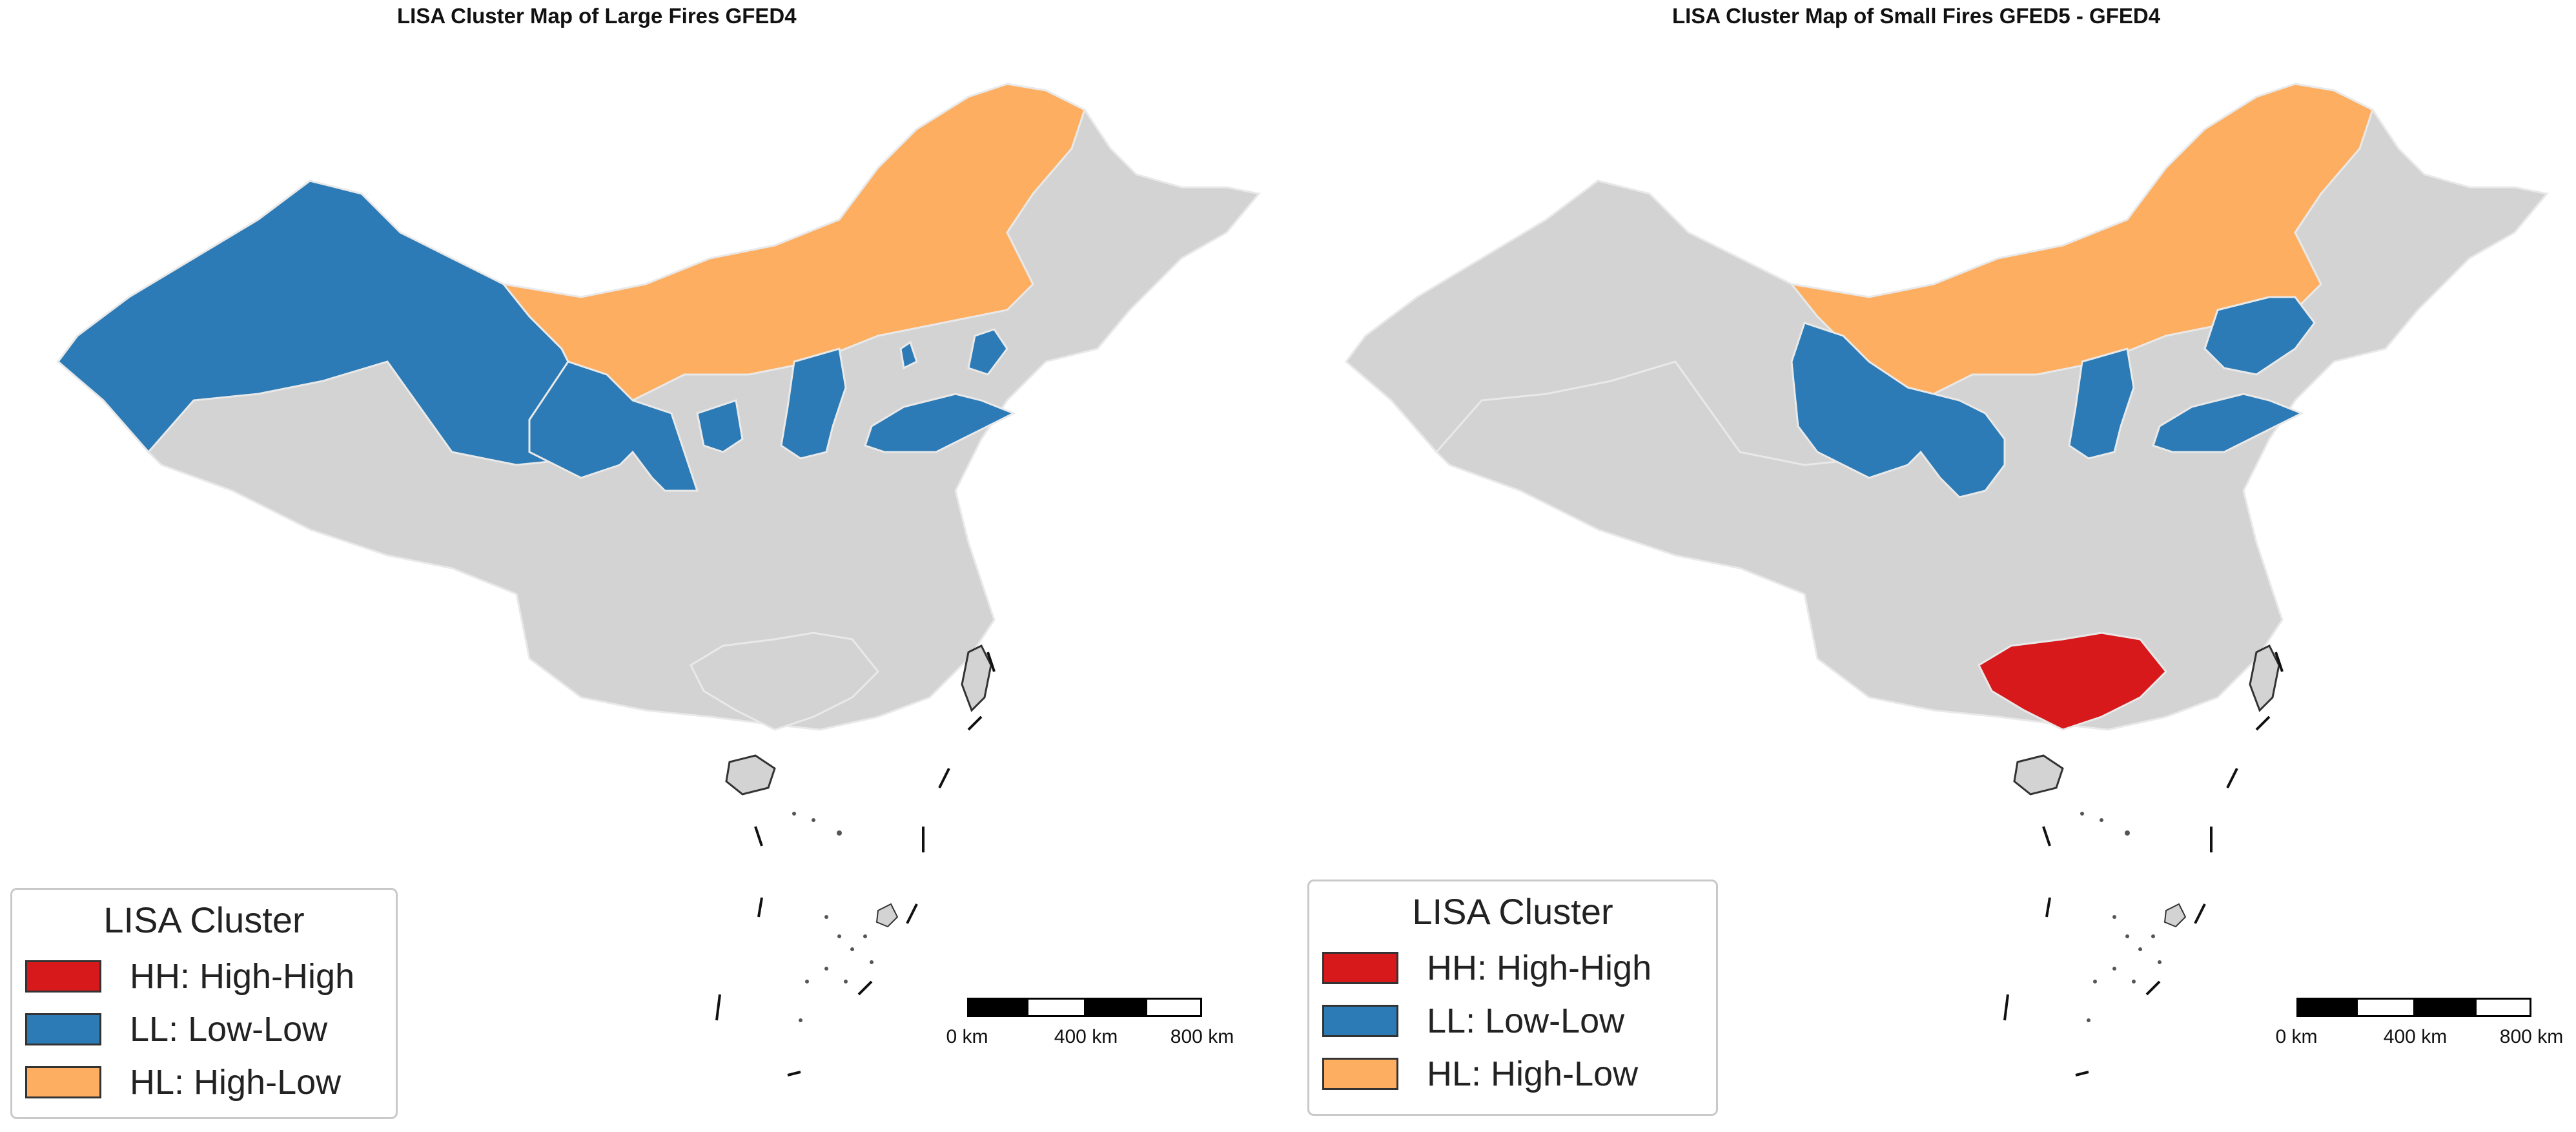 This screenshot has height=1132, width=2576. Describe the element at coordinates (793, 242) in the screenshot. I see `region-north-corridor` at that location.